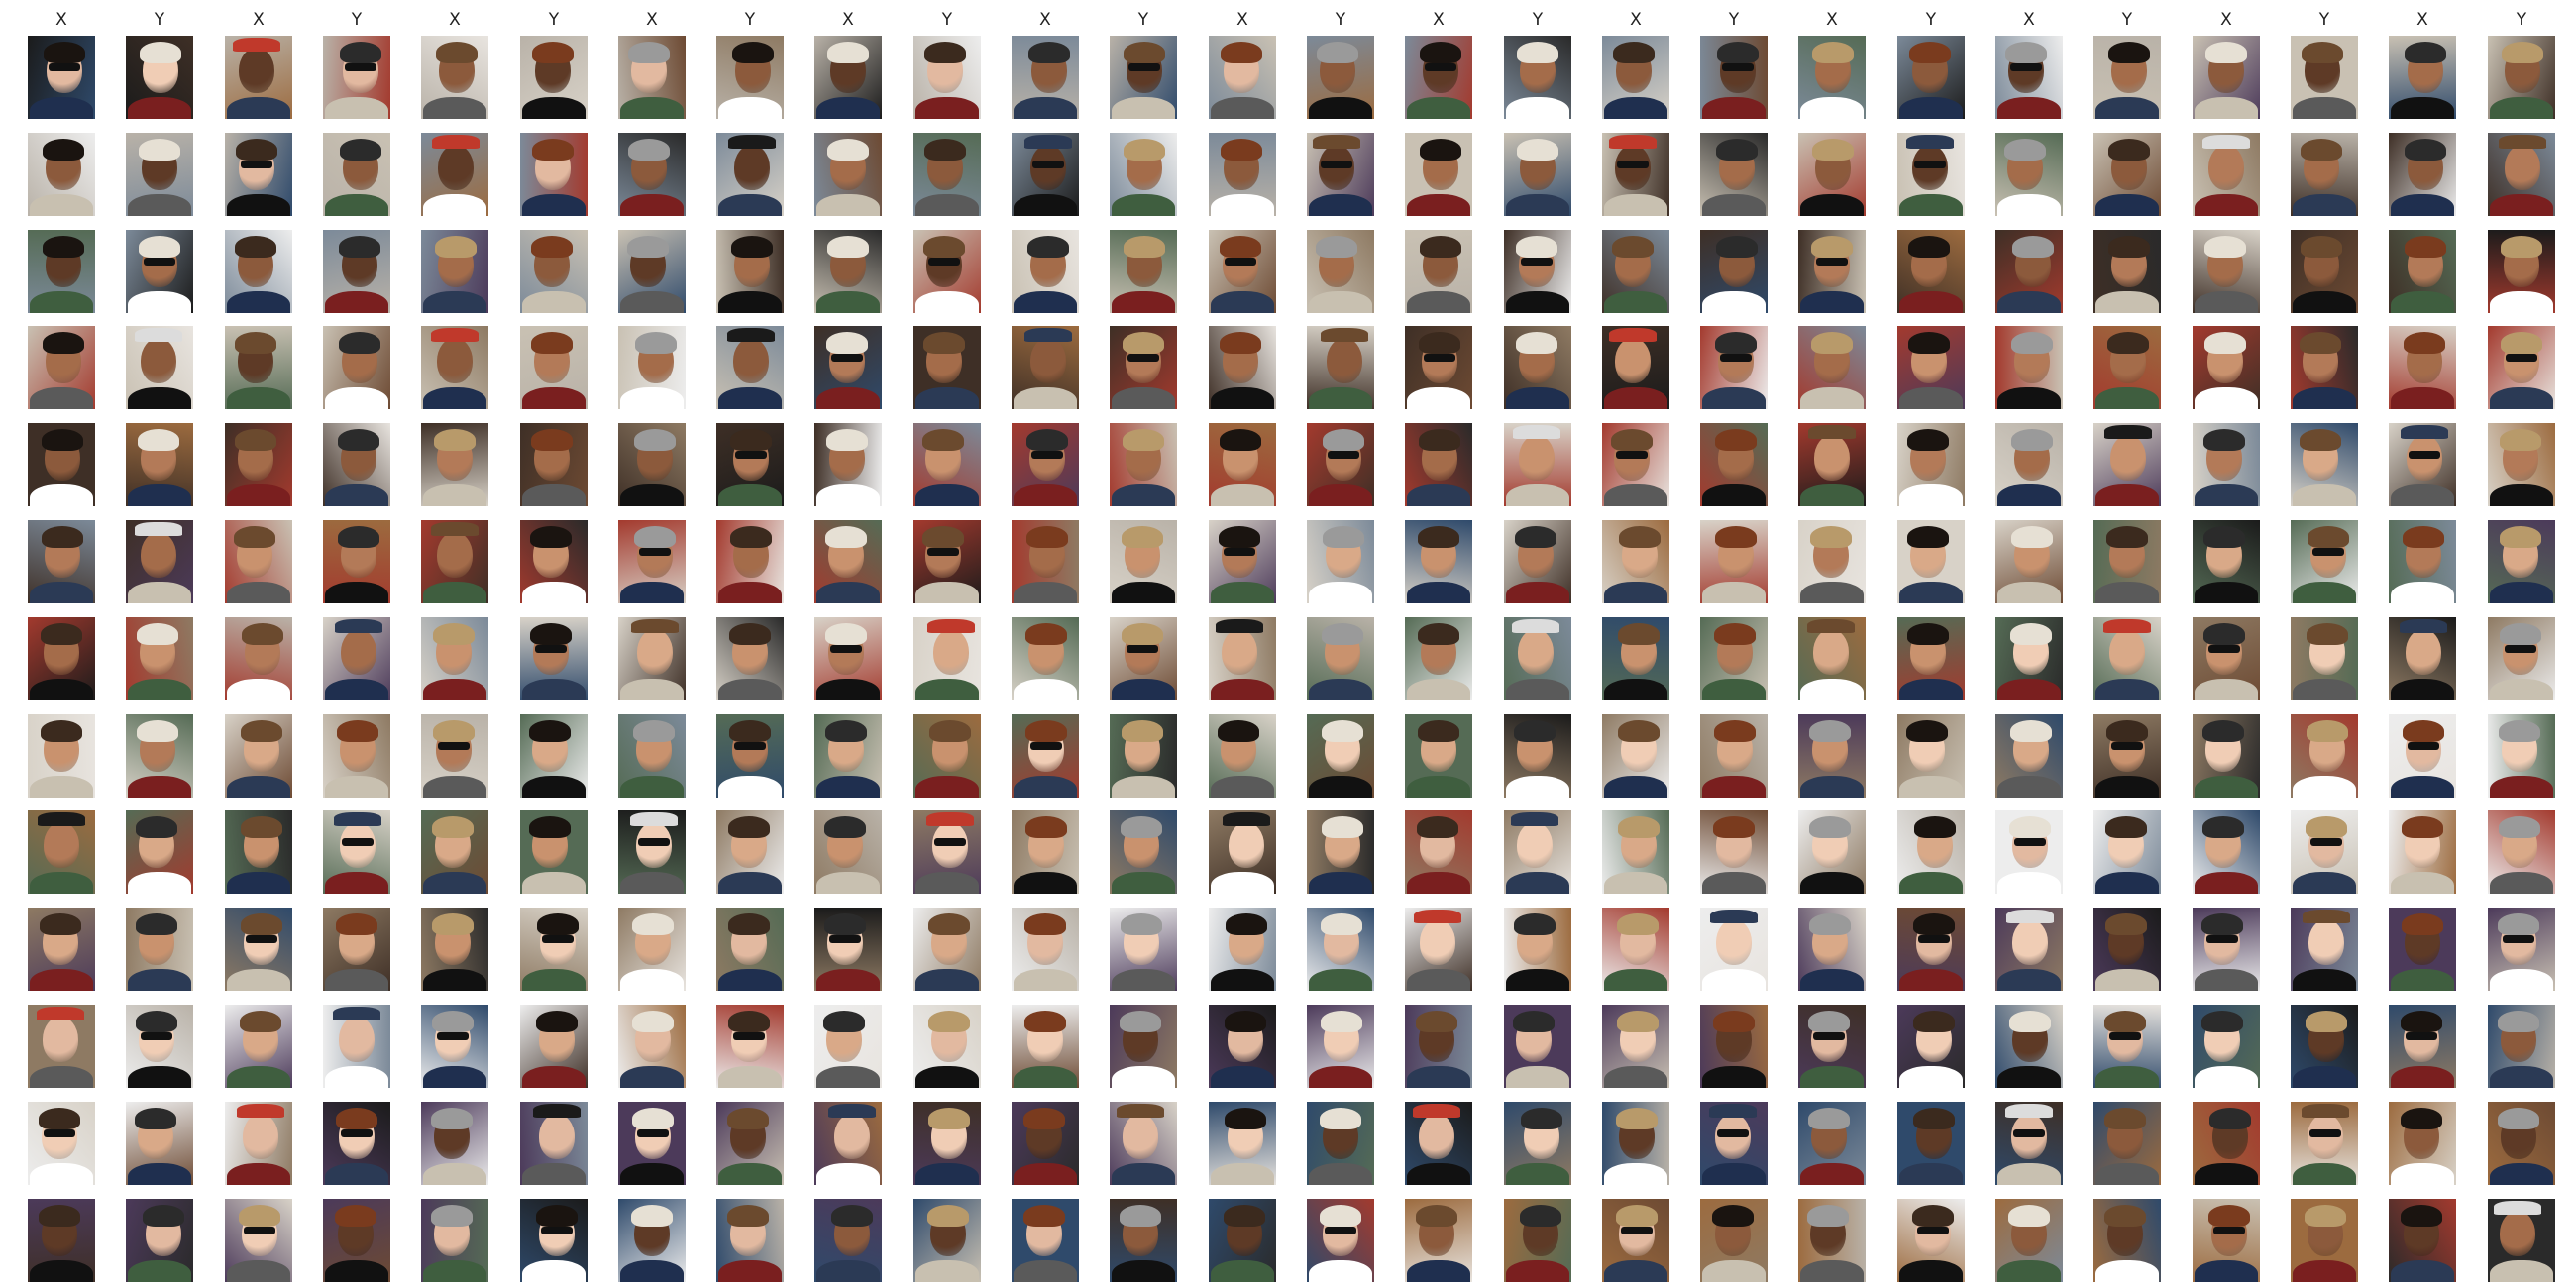 Image resolution: width=2576 pixels, height=1288 pixels. What do you see at coordinates (1143, 20) in the screenshot?
I see `column-label-y: Y` at bounding box center [1143, 20].